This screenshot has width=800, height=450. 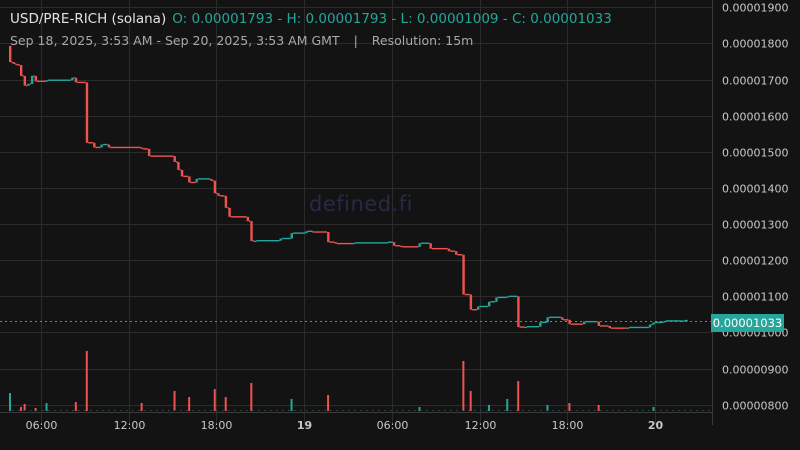 What do you see at coordinates (304, 425) in the screenshot?
I see `x-tick-label: 19` at bounding box center [304, 425].